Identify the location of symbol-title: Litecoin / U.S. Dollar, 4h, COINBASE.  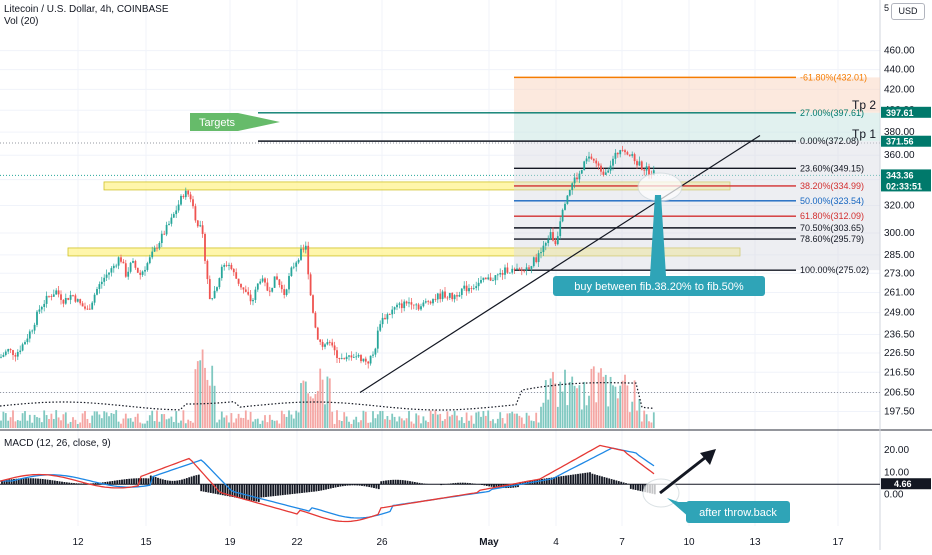
(86, 9).